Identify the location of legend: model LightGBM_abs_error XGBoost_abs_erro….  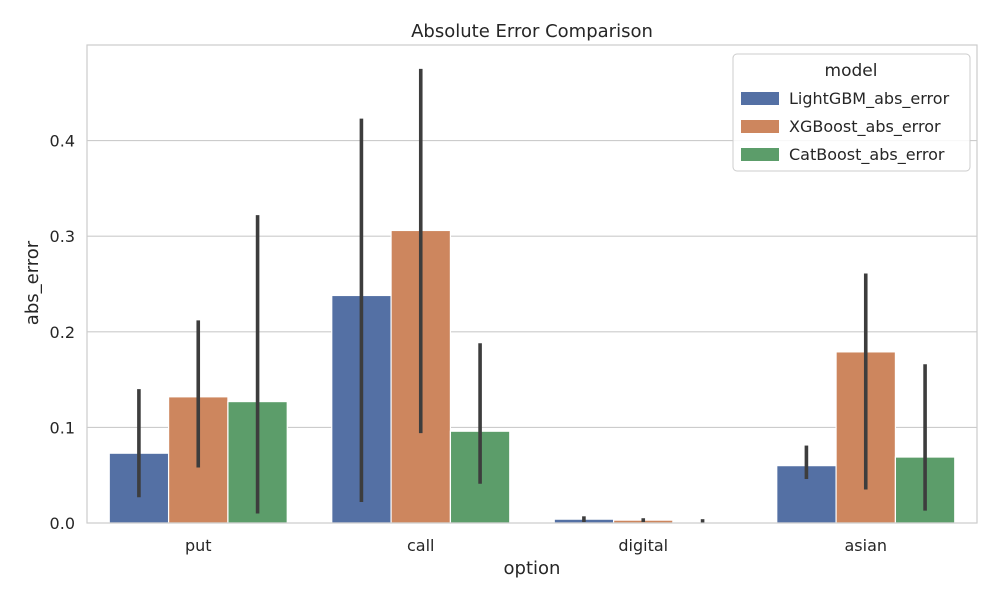
(851, 112).